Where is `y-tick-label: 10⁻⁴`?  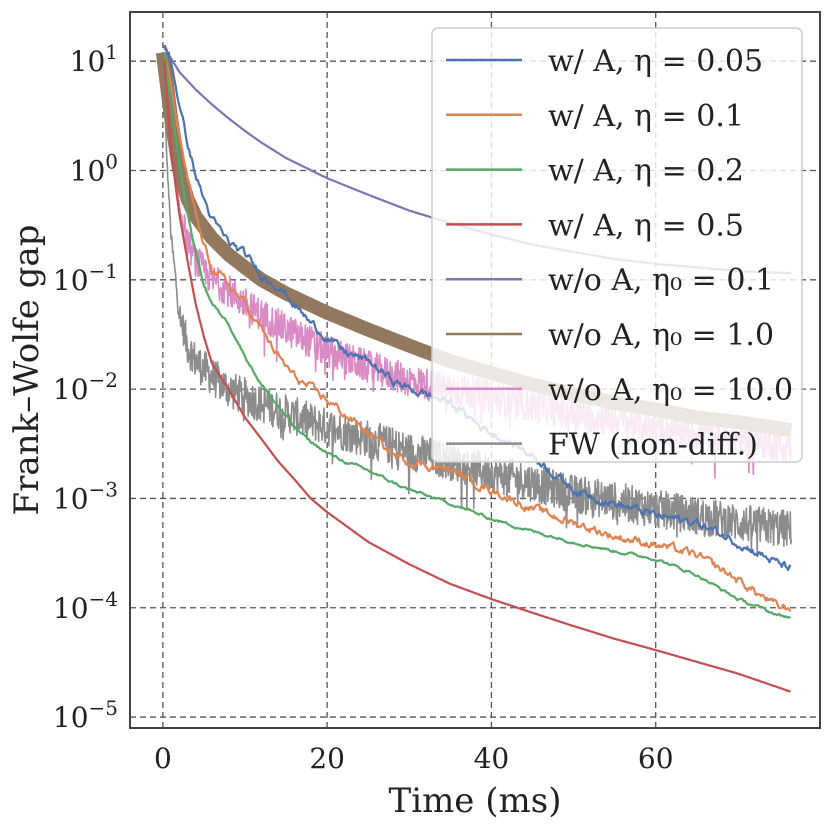 y-tick-label: 10⁻⁴ is located at coordinates (85, 606).